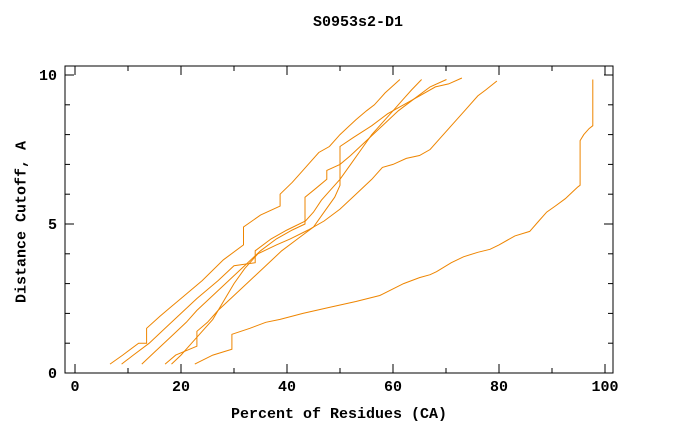  What do you see at coordinates (357, 22) in the screenshot?
I see `chart-title: S0953s2-D1` at bounding box center [357, 22].